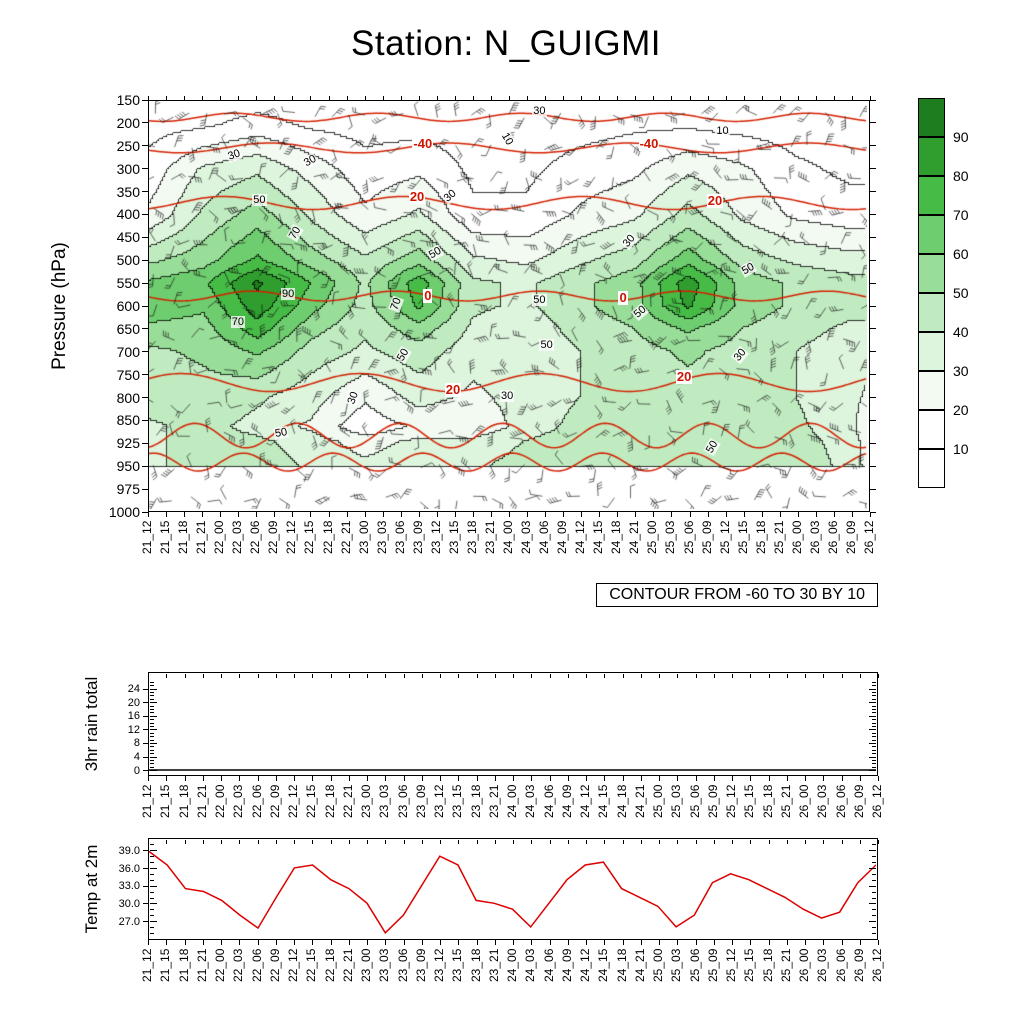 This screenshot has width=1024, height=1024. Describe the element at coordinates (133, 702) in the screenshot. I see `rain-tick-label: 20` at that location.